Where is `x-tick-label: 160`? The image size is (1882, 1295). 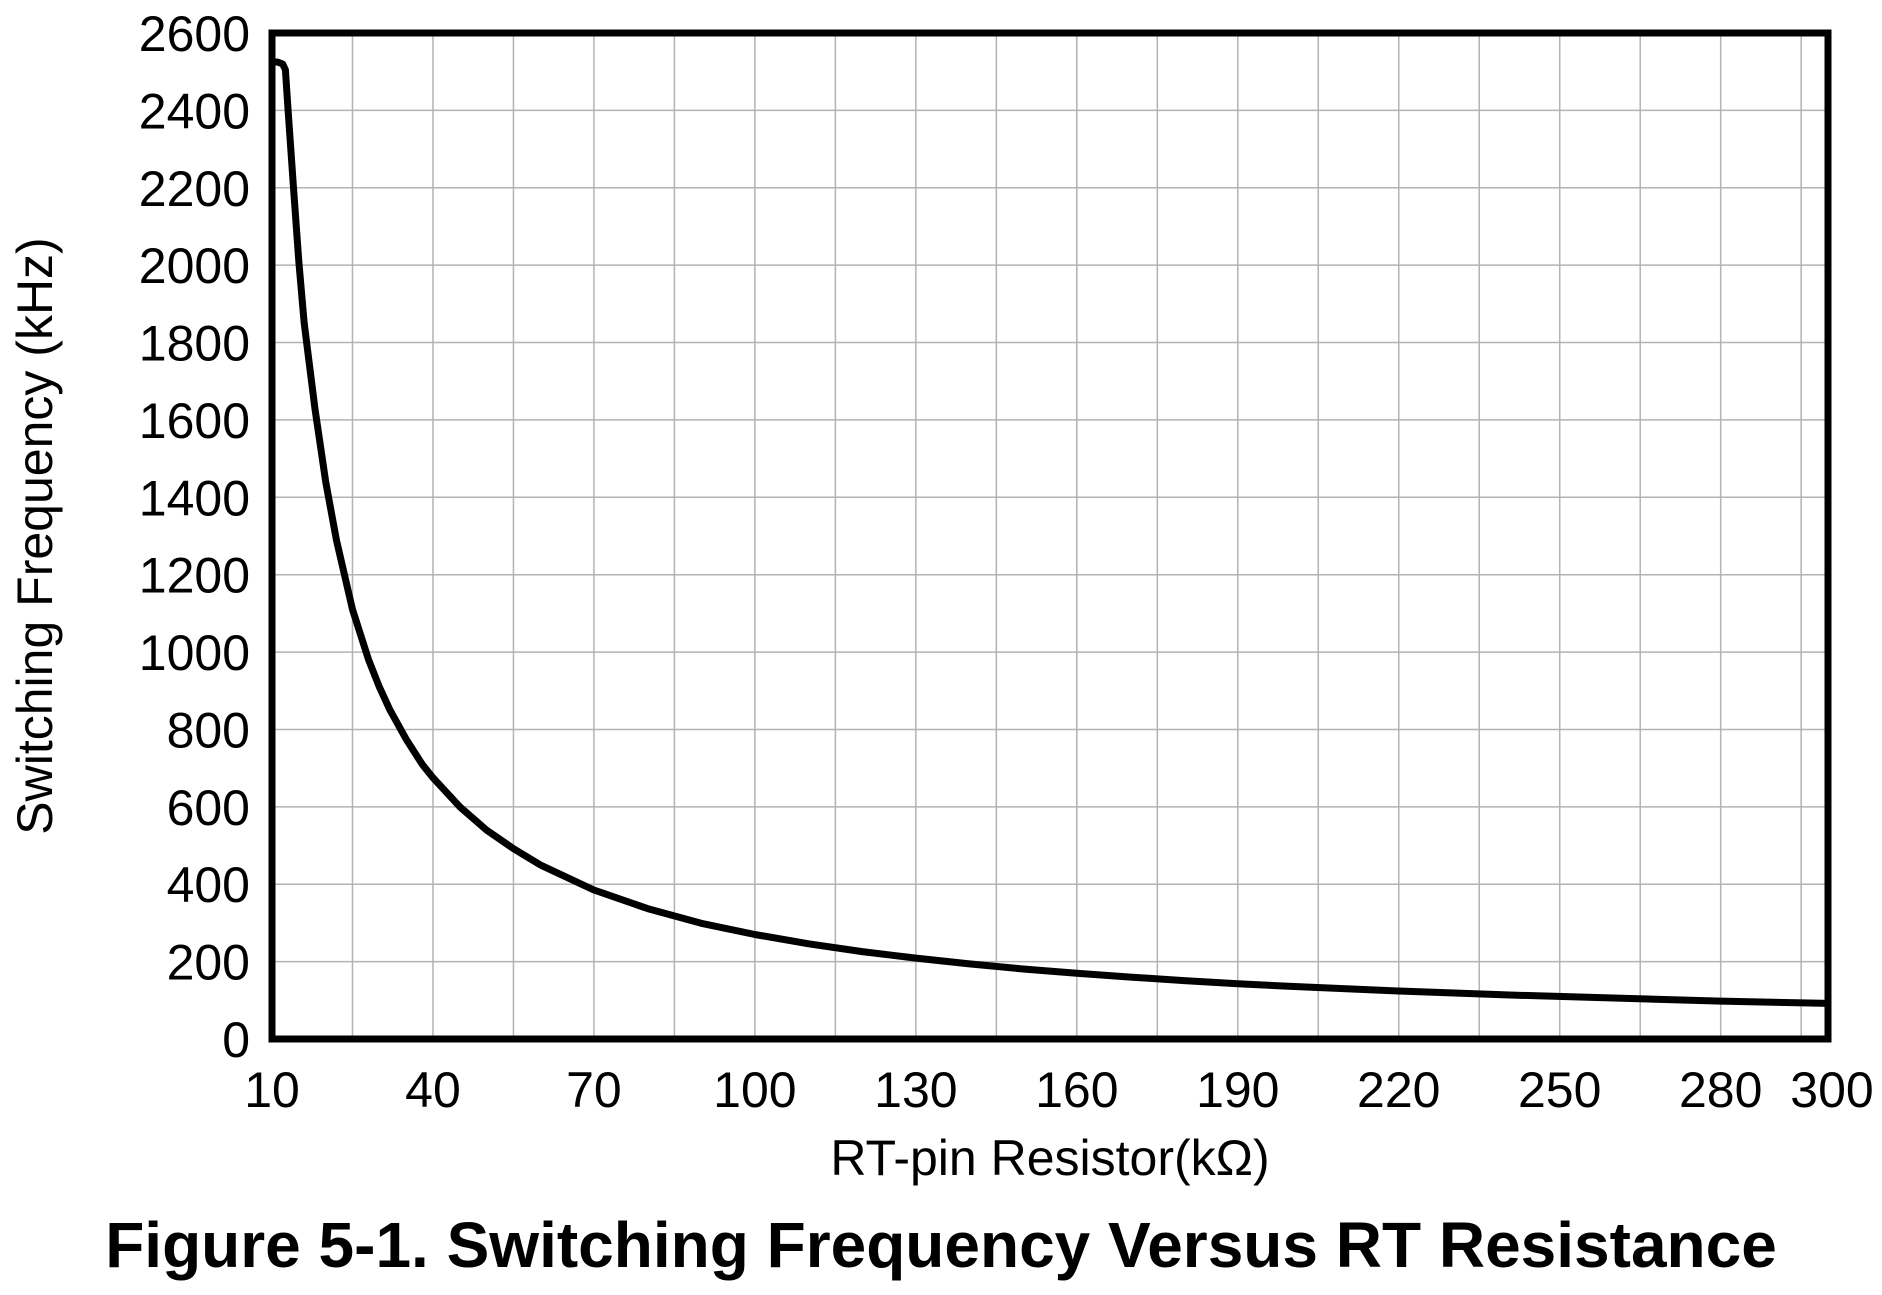 x-tick-label: 160 is located at coordinates (1076, 1090).